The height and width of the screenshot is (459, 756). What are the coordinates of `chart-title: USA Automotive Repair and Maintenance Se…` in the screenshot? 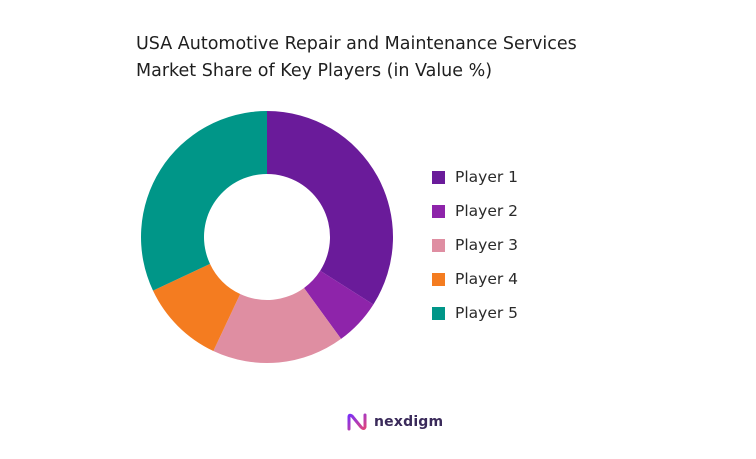 It's located at (416, 58).